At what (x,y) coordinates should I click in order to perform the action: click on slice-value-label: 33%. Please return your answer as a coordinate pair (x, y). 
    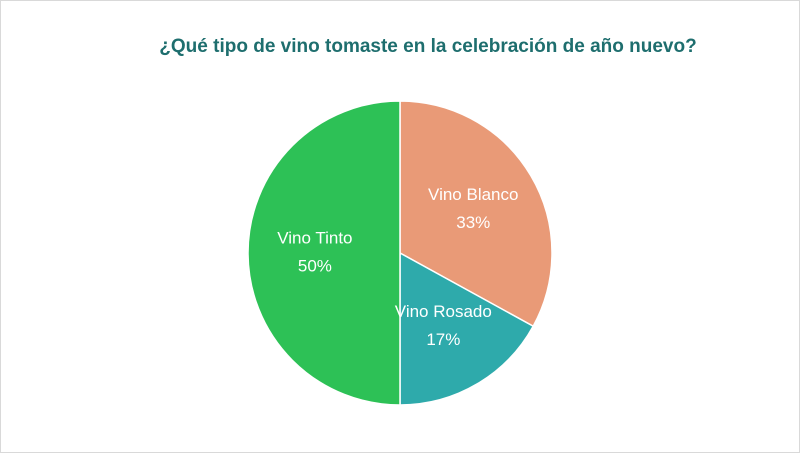
    Looking at the image, I should click on (473, 222).